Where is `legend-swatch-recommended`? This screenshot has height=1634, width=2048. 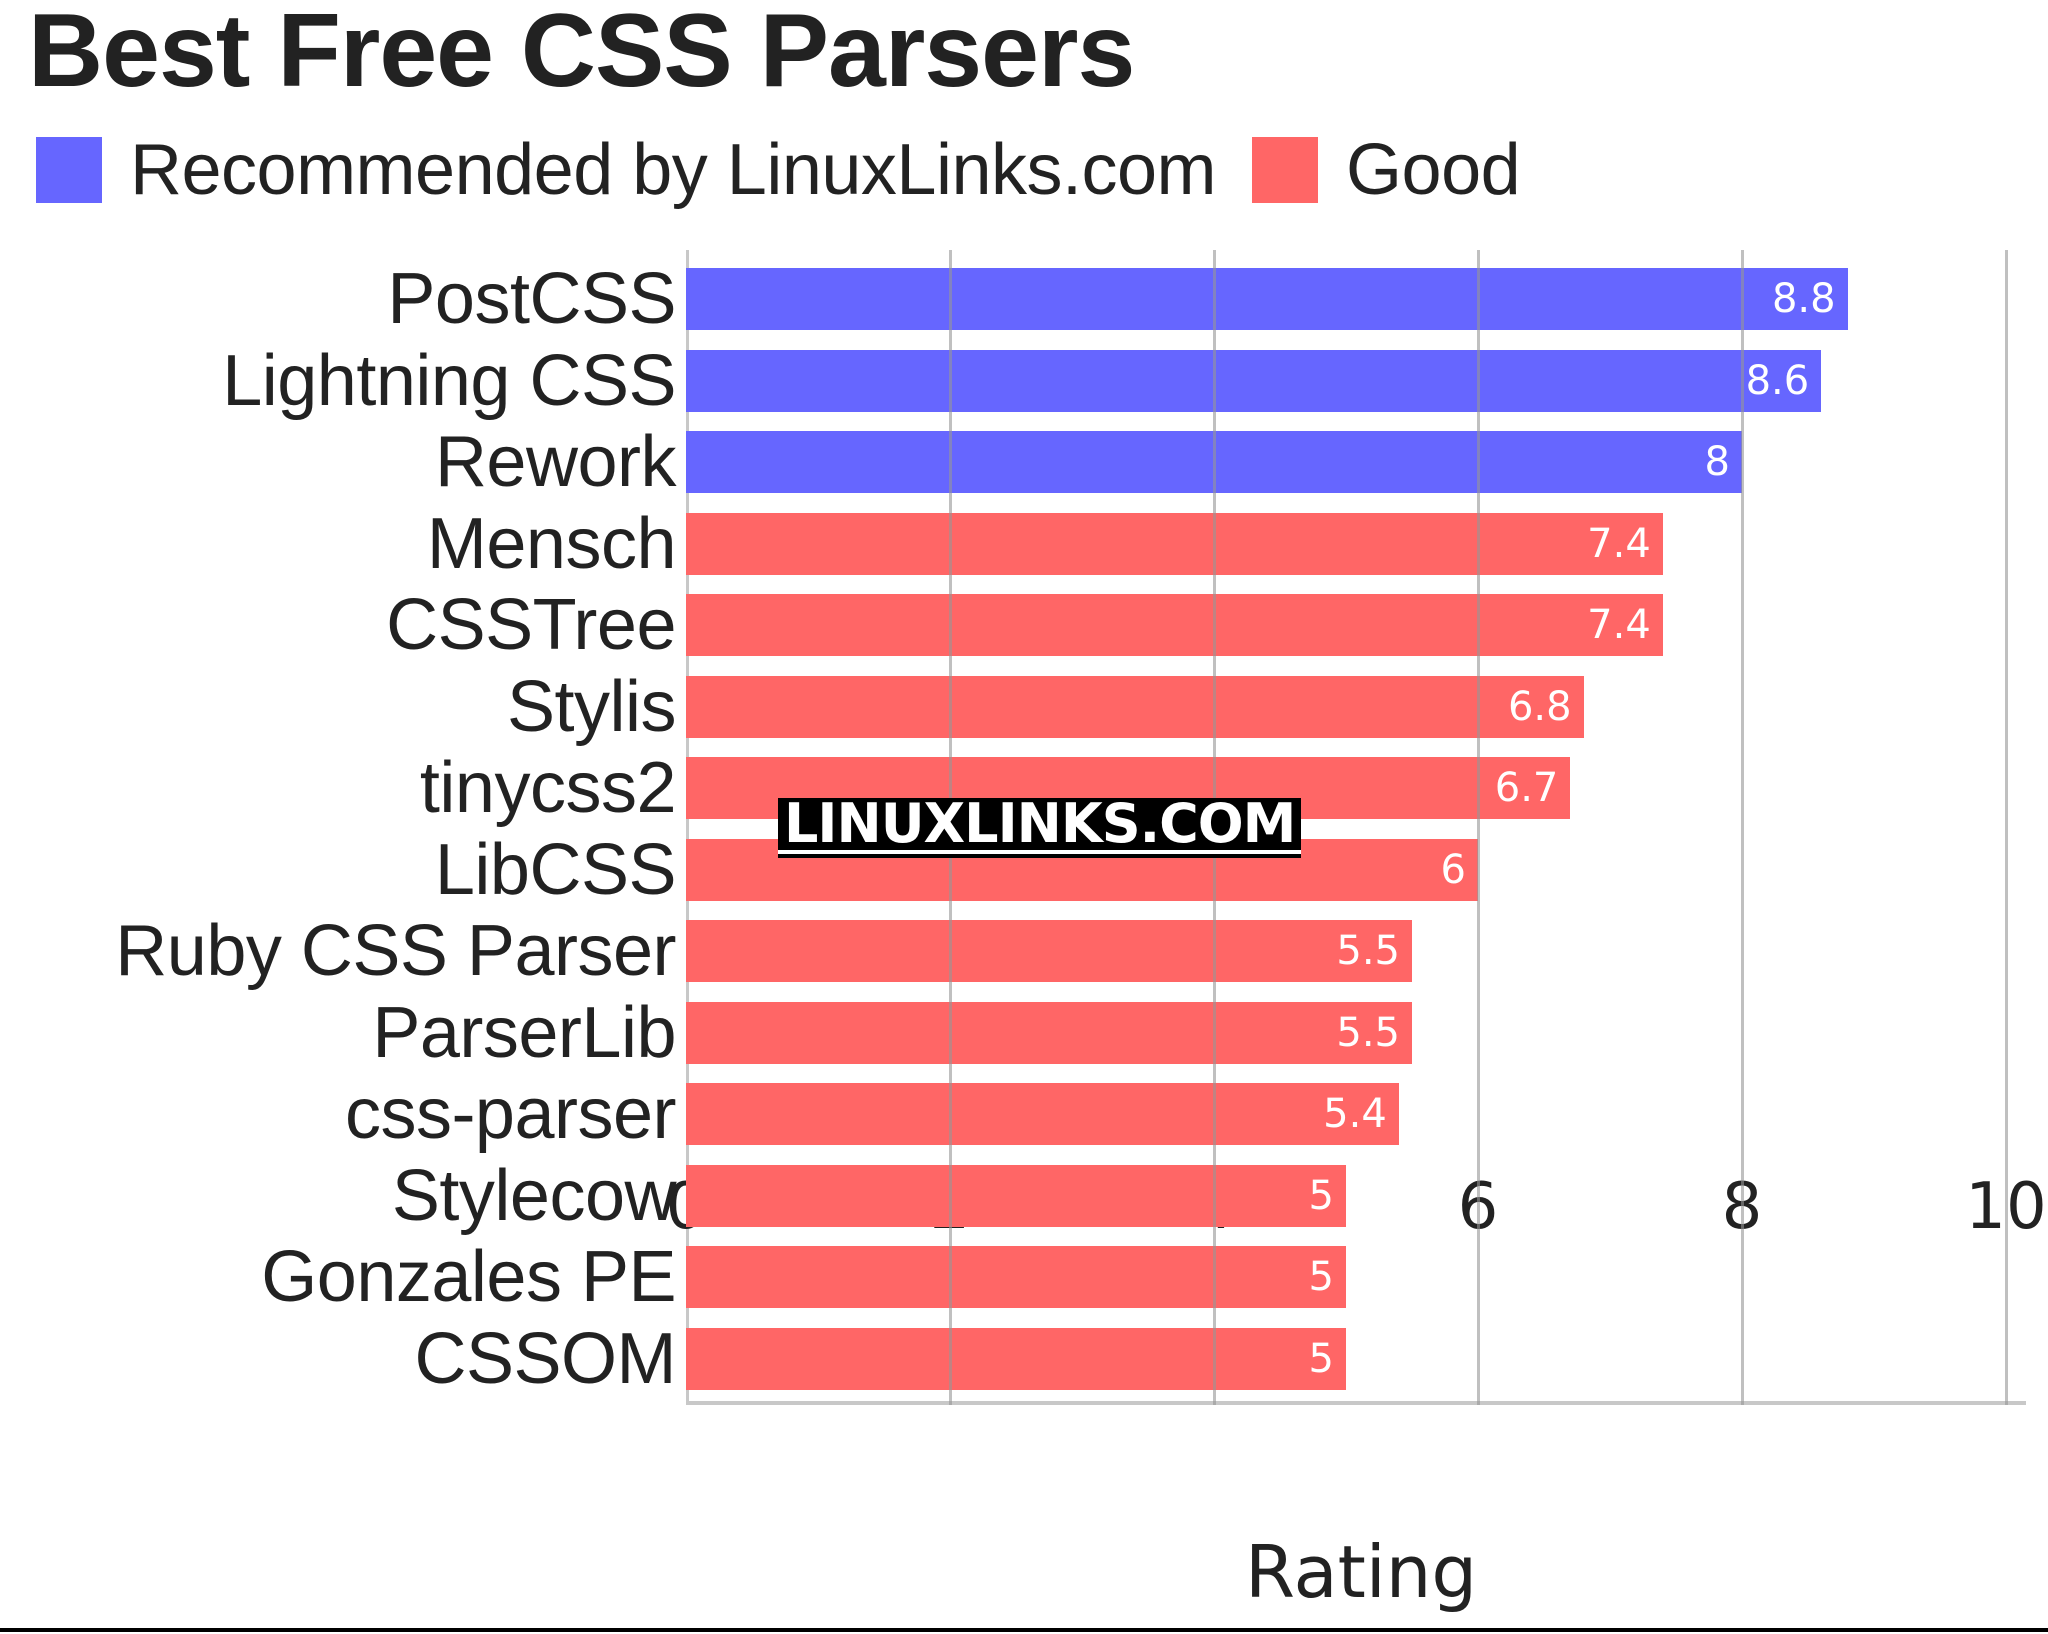 legend-swatch-recommended is located at coordinates (69, 170).